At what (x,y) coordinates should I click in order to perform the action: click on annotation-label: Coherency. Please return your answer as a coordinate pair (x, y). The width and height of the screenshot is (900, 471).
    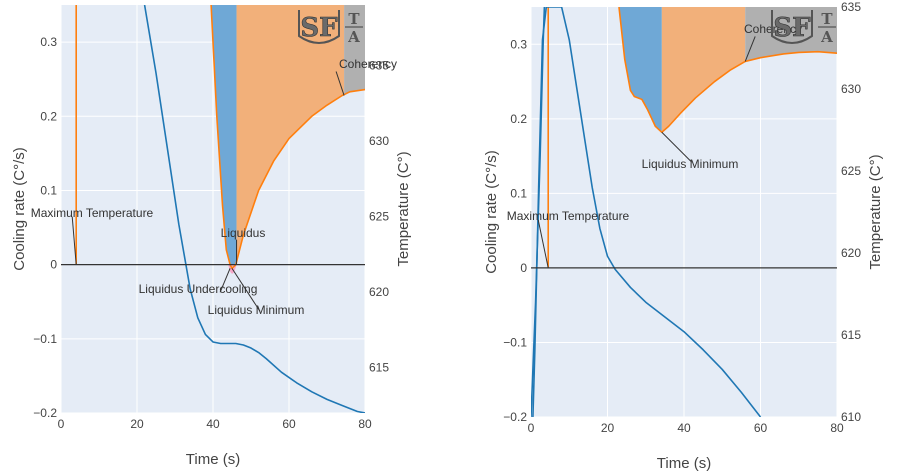
    Looking at the image, I should click on (368, 64).